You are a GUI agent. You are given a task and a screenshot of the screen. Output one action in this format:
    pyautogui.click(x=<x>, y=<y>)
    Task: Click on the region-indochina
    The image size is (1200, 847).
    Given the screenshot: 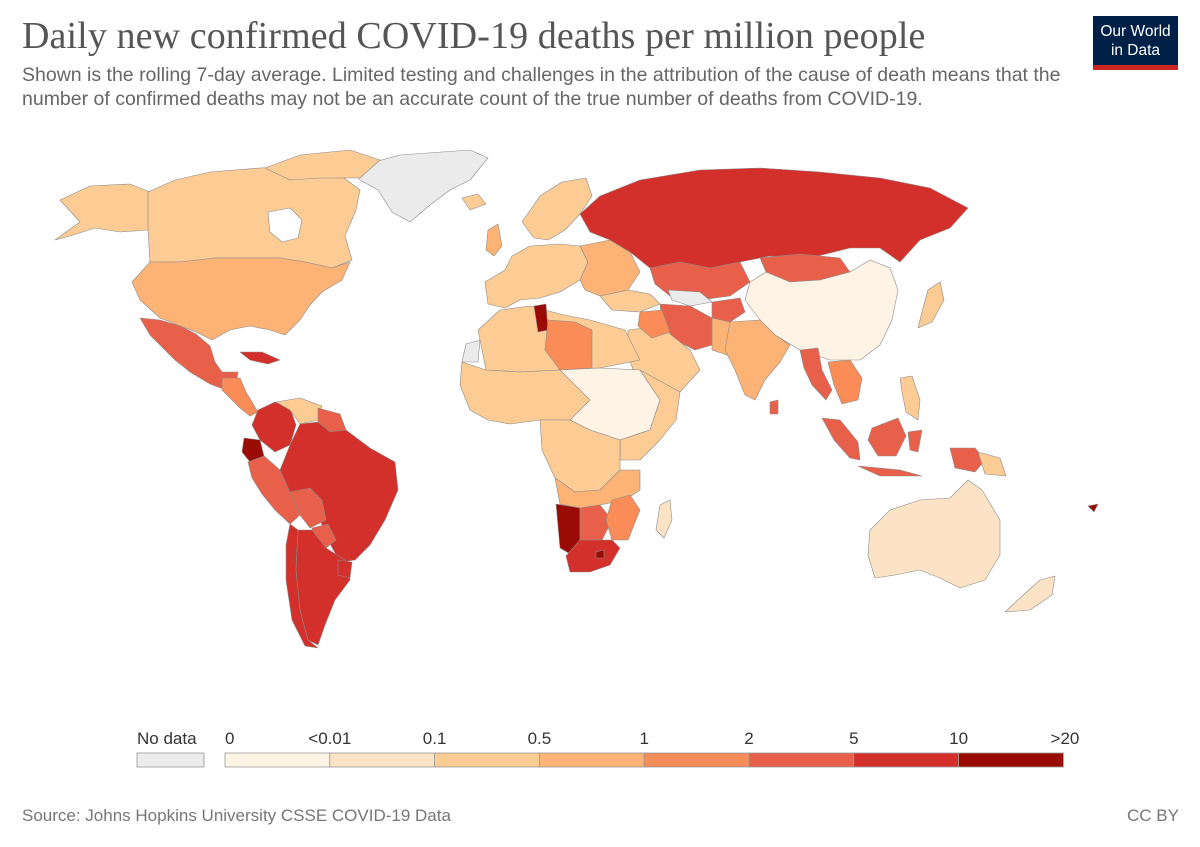 What is the action you would take?
    pyautogui.click(x=845, y=382)
    